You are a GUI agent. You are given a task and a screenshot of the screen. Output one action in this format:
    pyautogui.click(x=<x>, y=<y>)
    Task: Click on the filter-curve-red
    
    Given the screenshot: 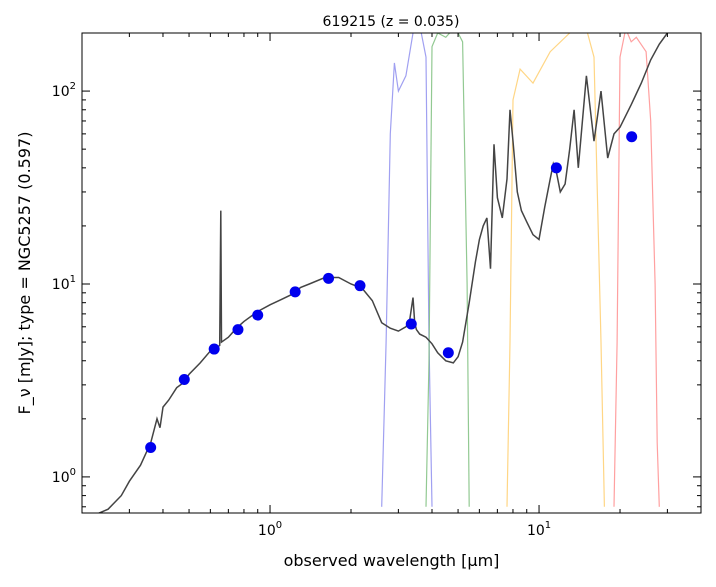 What is the action you would take?
    pyautogui.click(x=636, y=270)
    